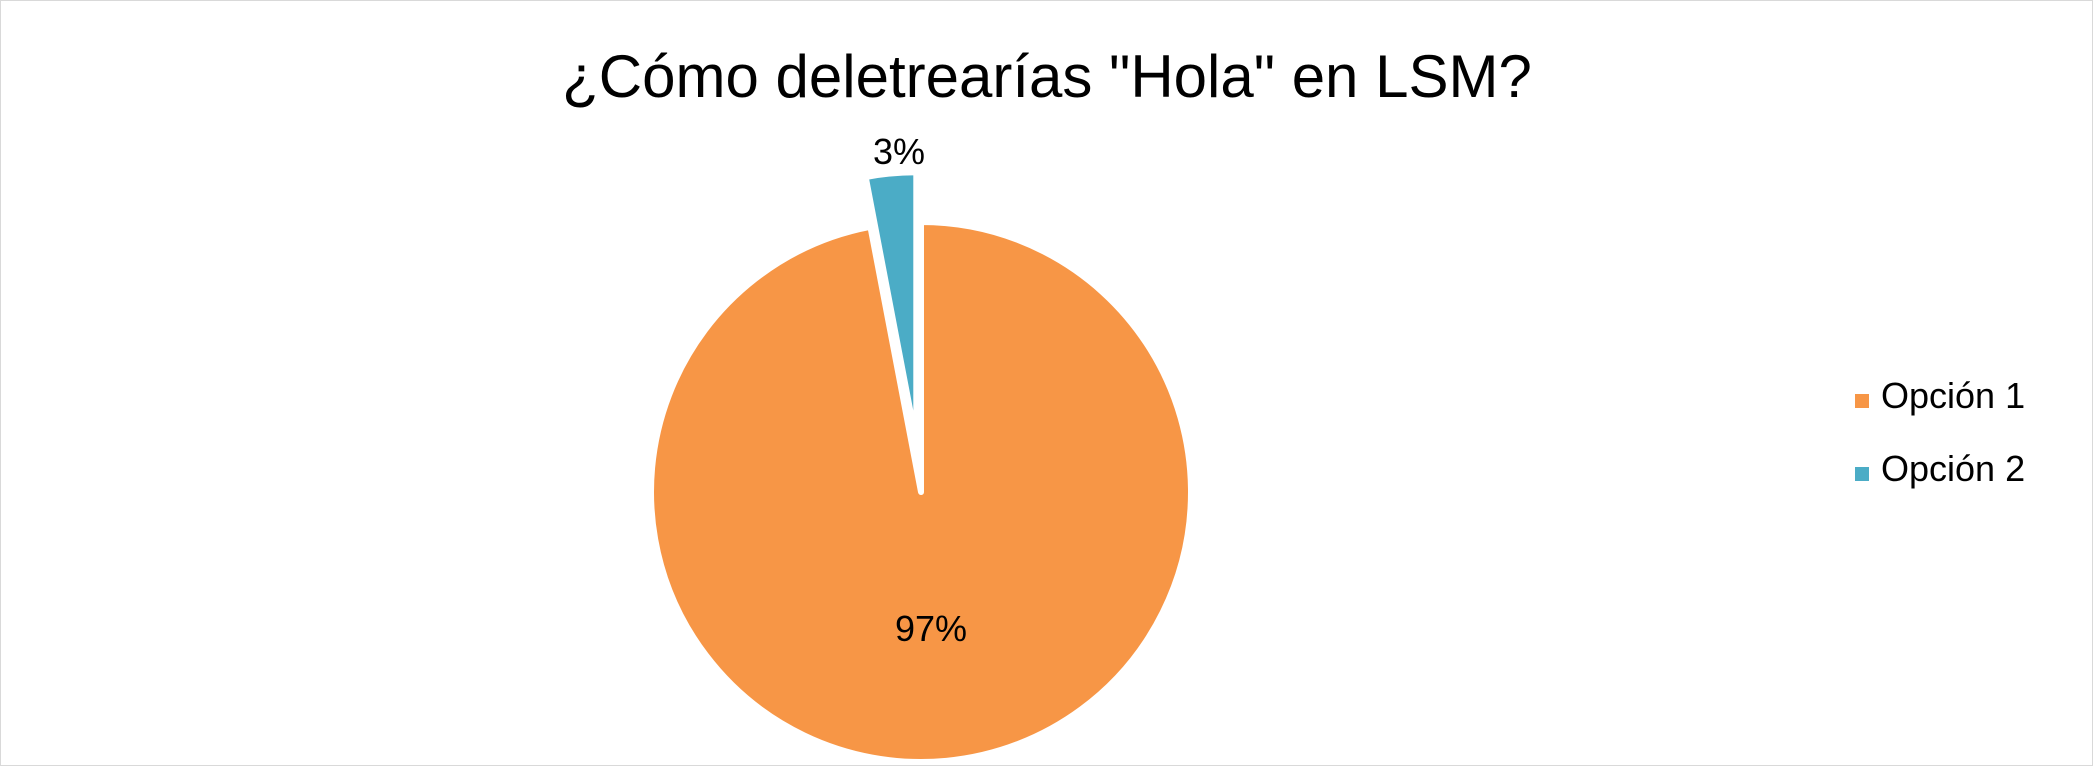 This screenshot has width=2093, height=767. I want to click on legend-label-2: Opción 2, so click(1953, 468).